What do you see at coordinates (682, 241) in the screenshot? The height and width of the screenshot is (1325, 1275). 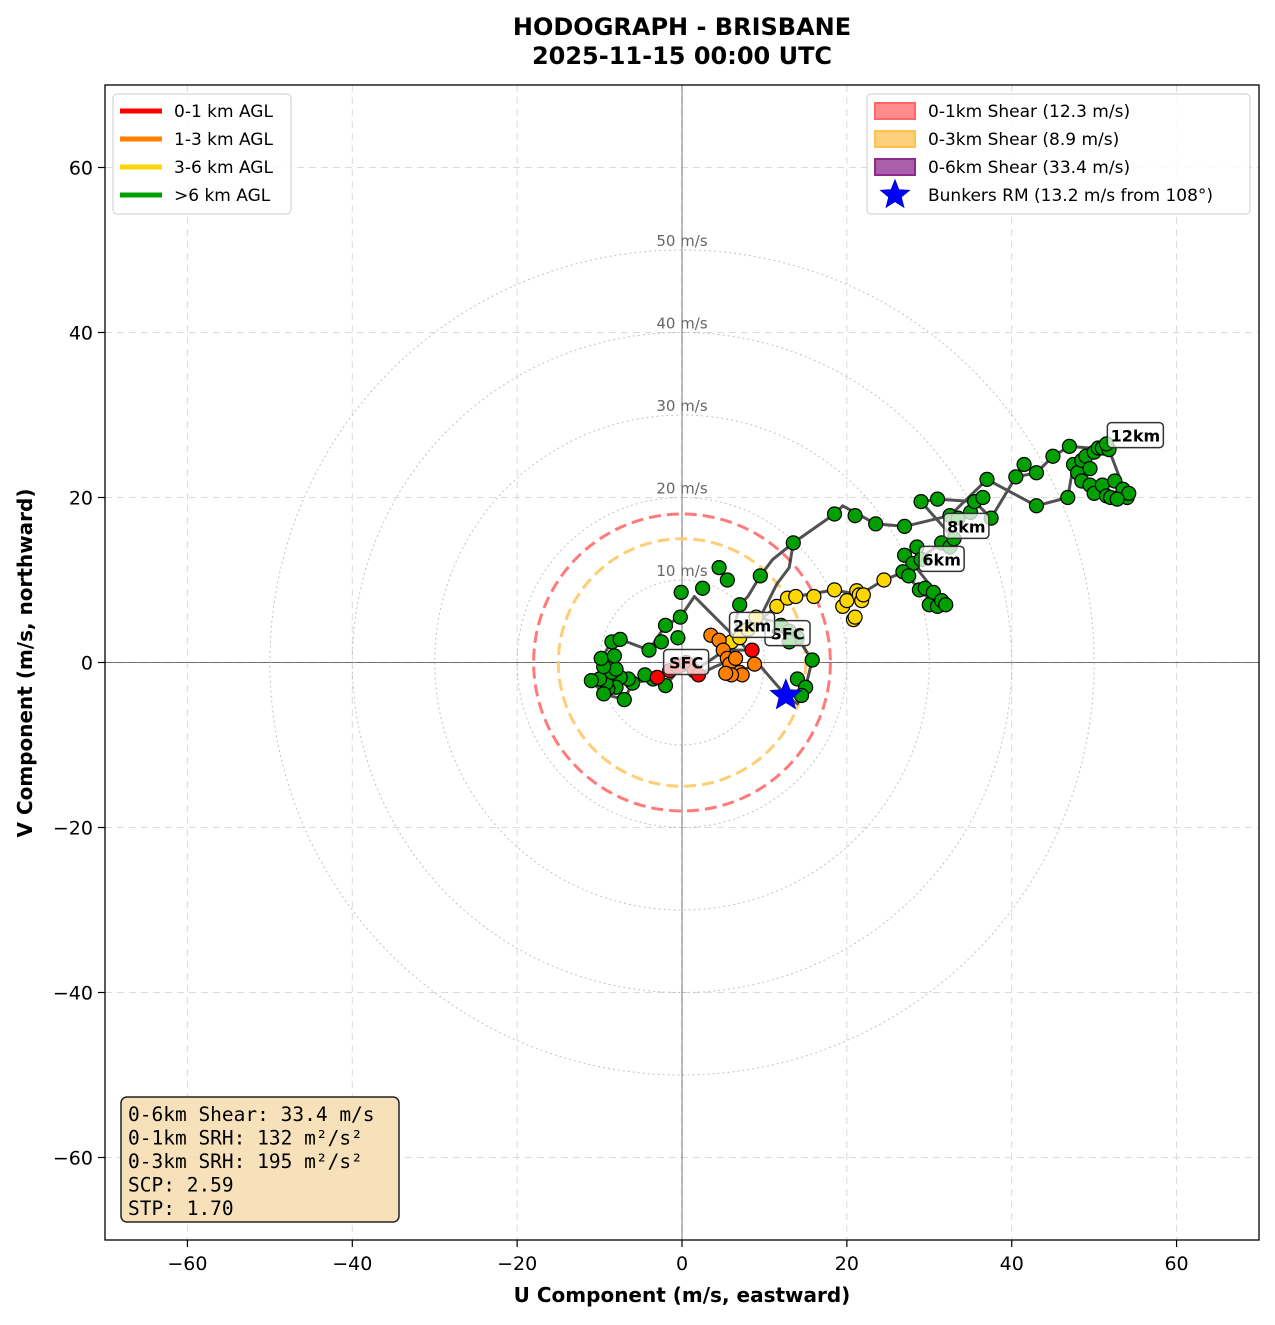 I see `speed-ring-label: 50 m/s` at bounding box center [682, 241].